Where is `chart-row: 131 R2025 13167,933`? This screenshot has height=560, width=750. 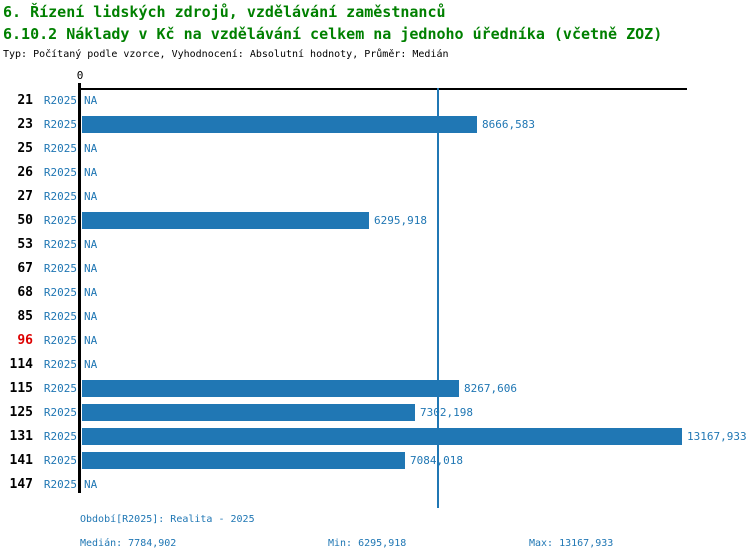
chart-row: 131 R2025 13167,933 is located at coordinates (375, 437).